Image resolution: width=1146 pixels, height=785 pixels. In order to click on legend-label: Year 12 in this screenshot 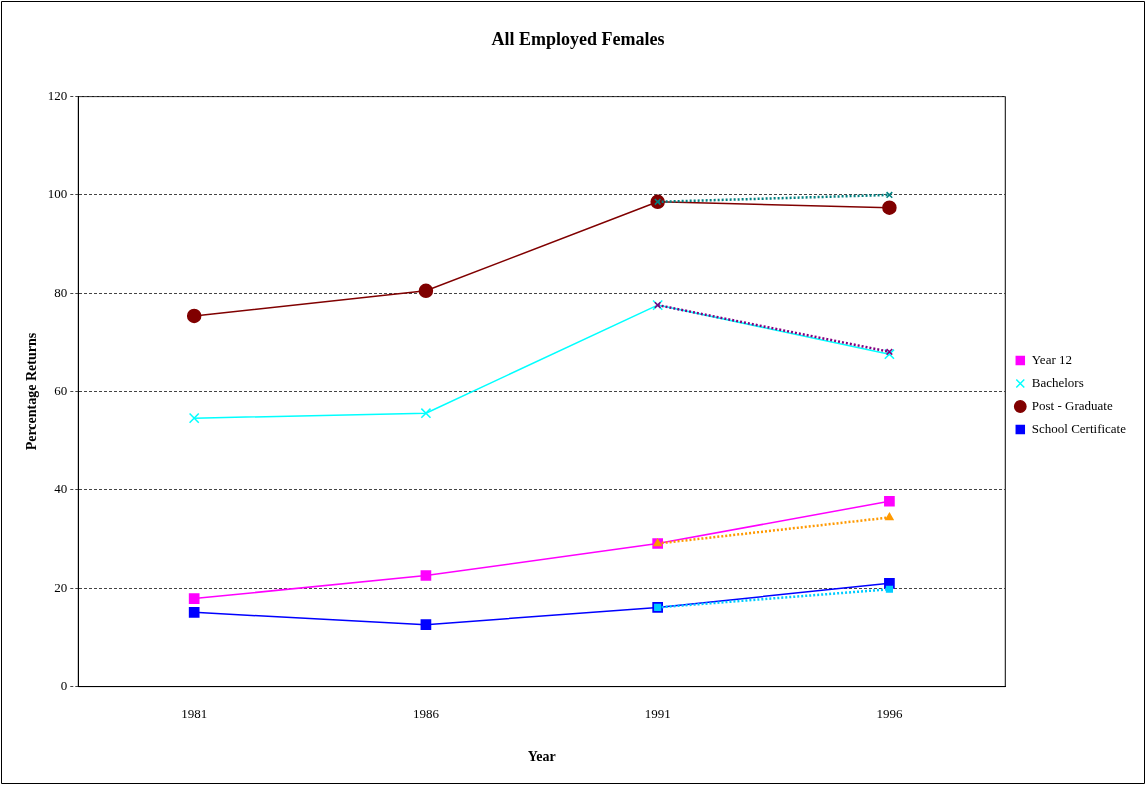, I will do `click(1051, 359)`.